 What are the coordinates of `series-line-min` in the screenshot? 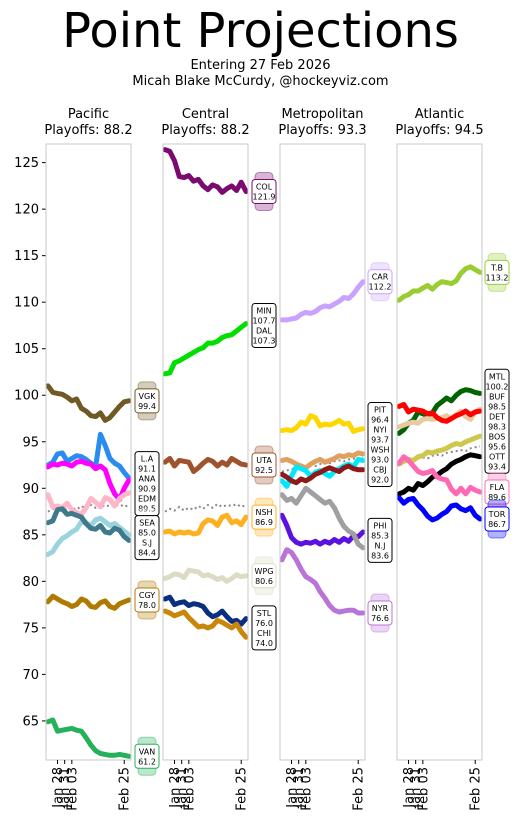 It's located at (205, 349).